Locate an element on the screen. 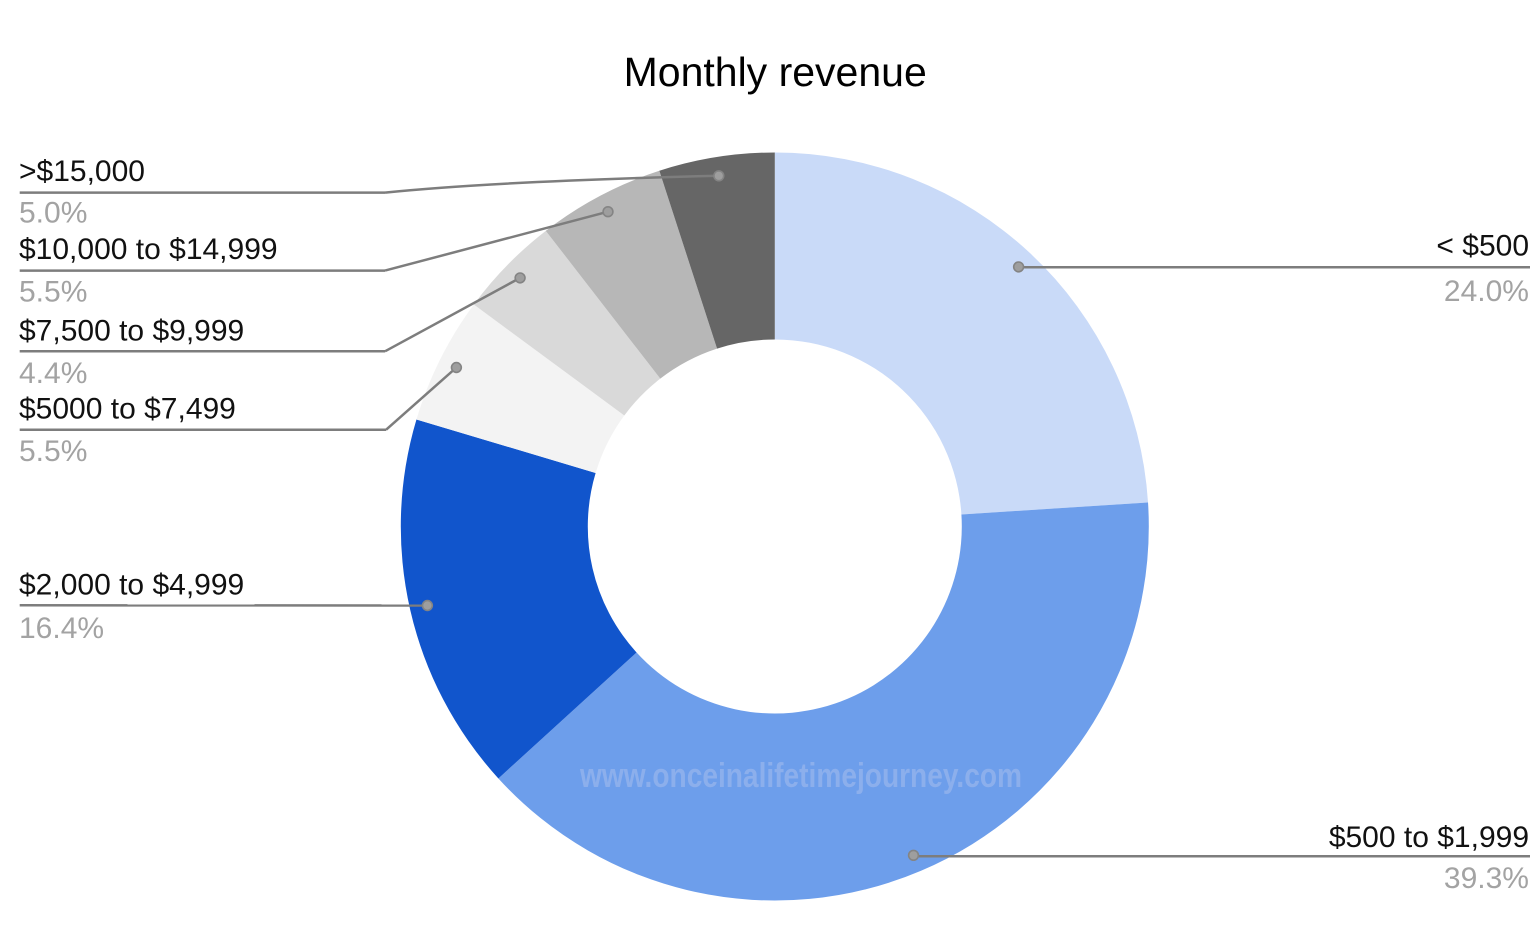 The width and height of the screenshot is (1536, 950). svg-text: $500 to $1,999 is located at coordinates (1429, 837).